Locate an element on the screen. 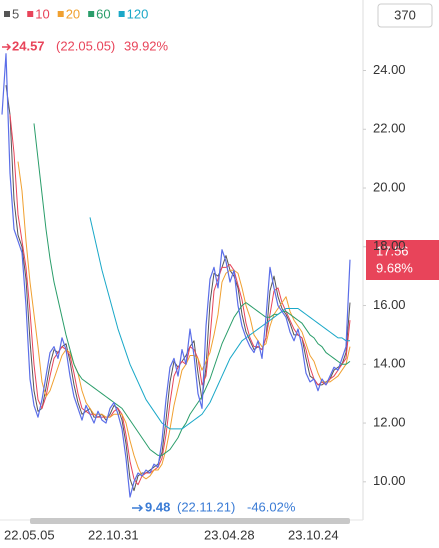 This screenshot has height=548, width=439. high-change: 39.92% is located at coordinates (146, 45).